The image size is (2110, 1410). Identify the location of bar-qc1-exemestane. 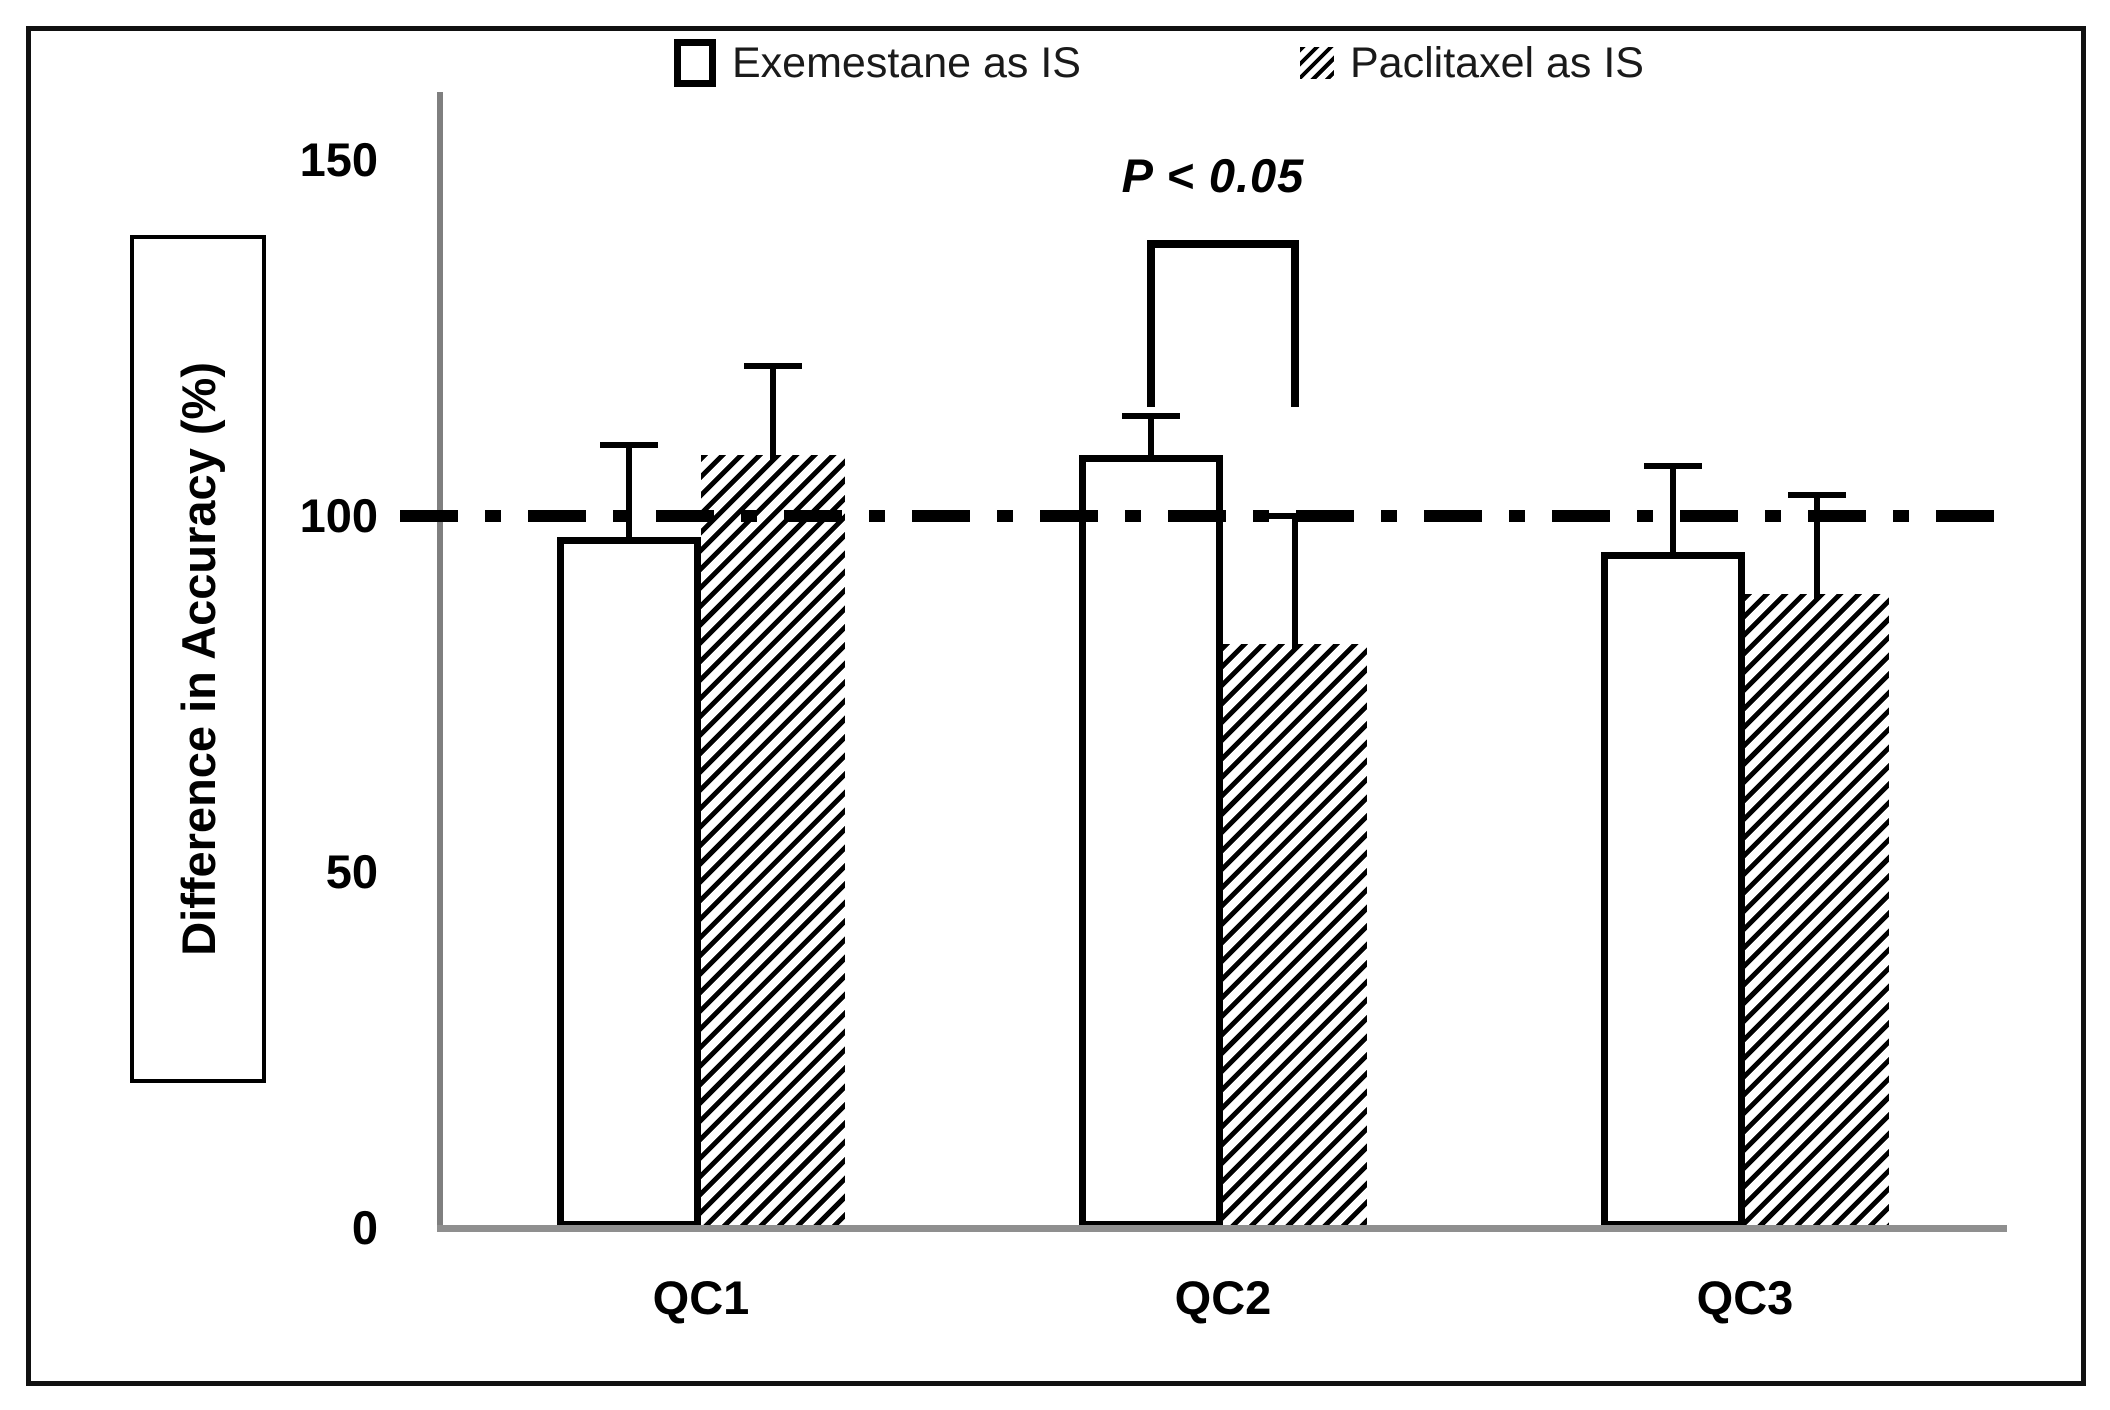
(629, 882).